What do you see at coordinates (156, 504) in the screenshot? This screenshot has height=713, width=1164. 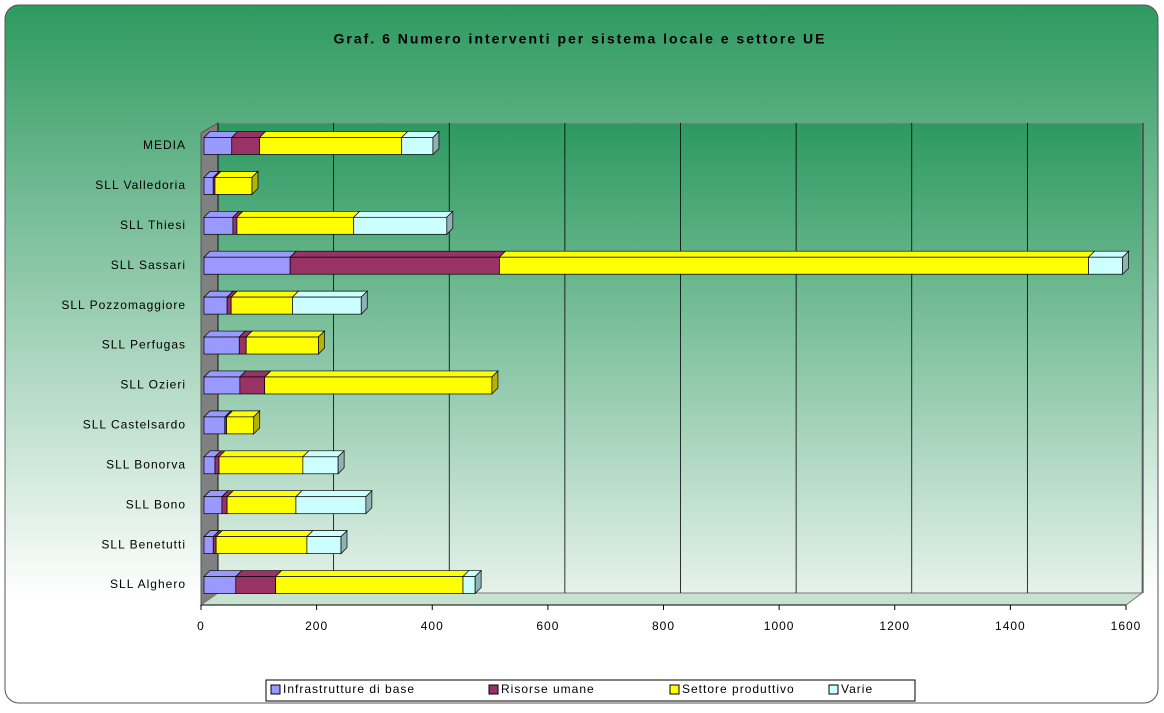 I see `y-tick-label: SLL Bono` at bounding box center [156, 504].